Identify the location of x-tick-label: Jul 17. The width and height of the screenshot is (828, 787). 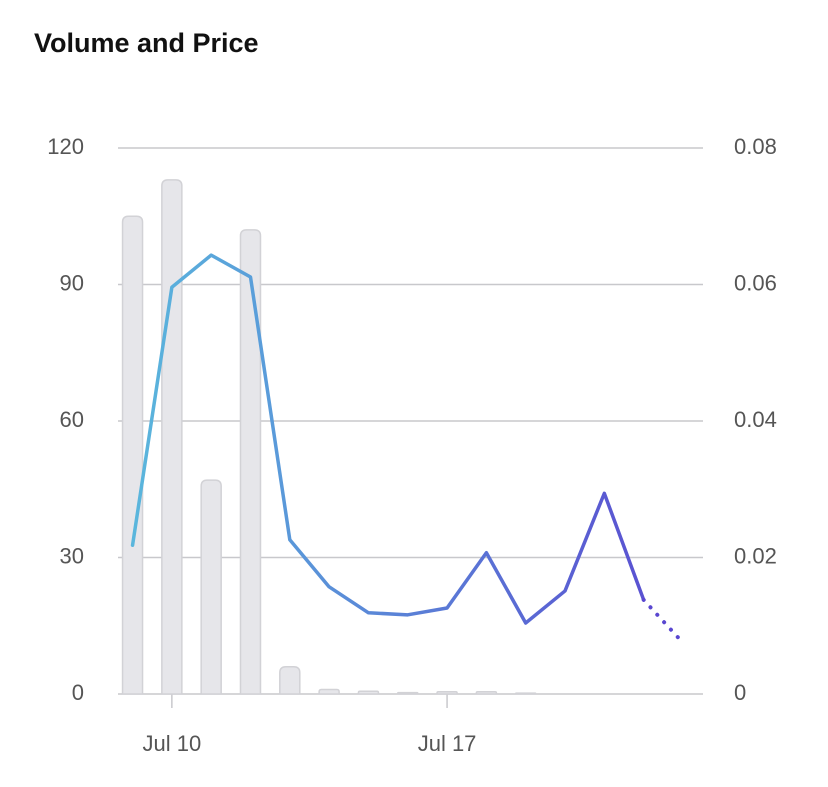
(447, 743).